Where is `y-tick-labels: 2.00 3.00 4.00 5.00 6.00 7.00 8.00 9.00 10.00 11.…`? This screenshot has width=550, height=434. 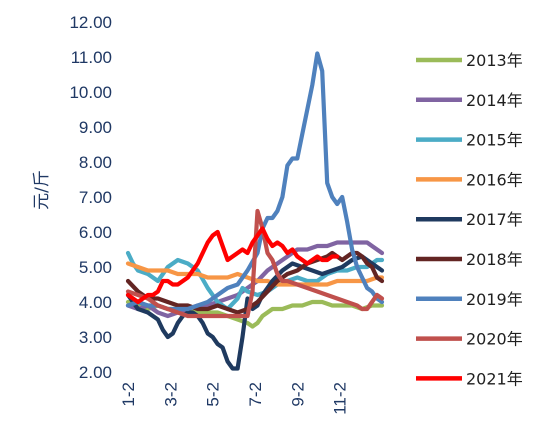 y-tick-labels: 2.00 3.00 4.00 5.00 6.00 7.00 8.00 9.00 10.00 11.… is located at coordinates (90, 197).